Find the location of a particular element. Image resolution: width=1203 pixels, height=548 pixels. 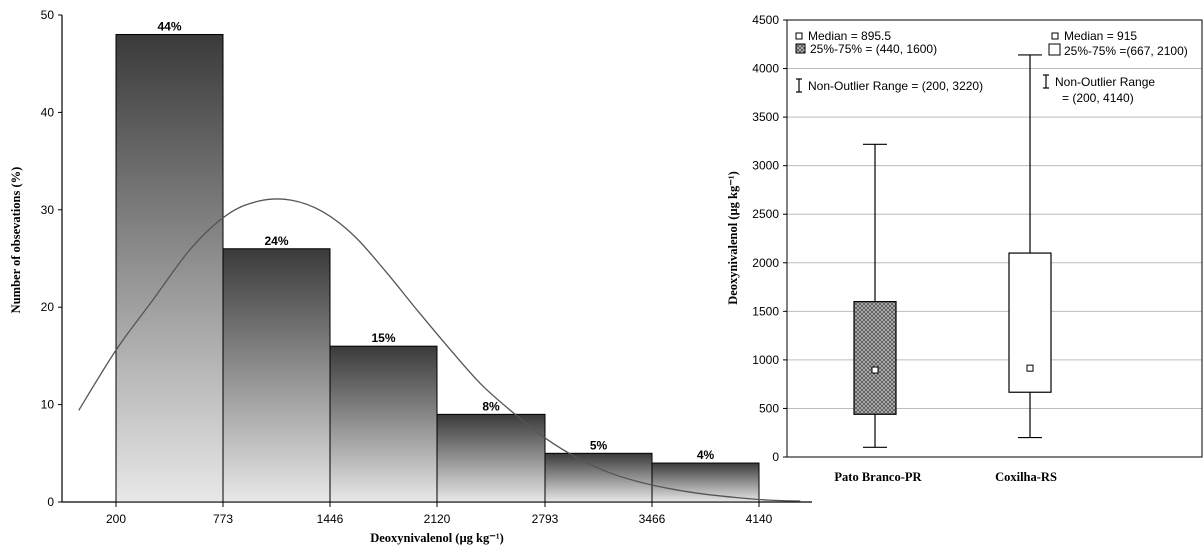

y-tick-label: 3500 is located at coordinates (765, 117).